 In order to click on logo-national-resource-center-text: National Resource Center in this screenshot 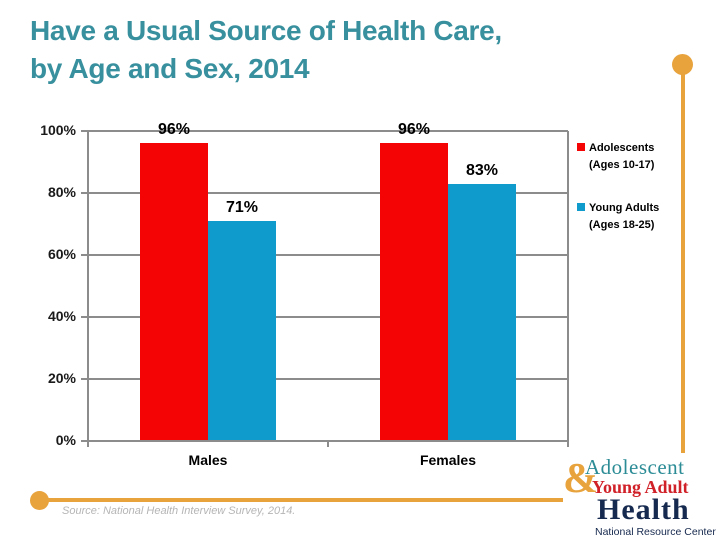, I will do `click(655, 532)`.